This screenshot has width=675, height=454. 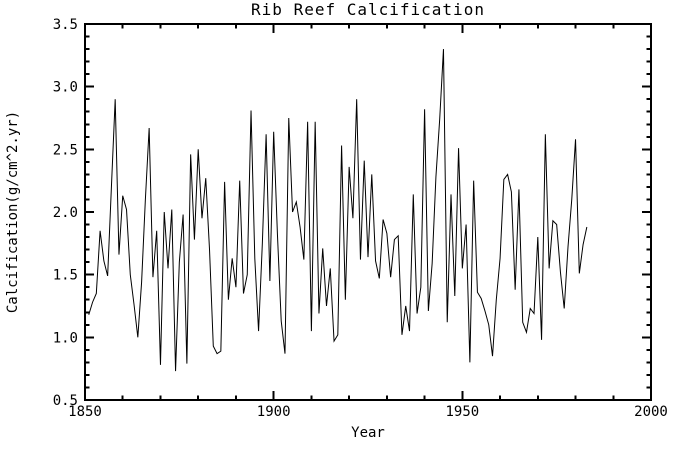 I want to click on x-tick-label: 2000, so click(x=651, y=412).